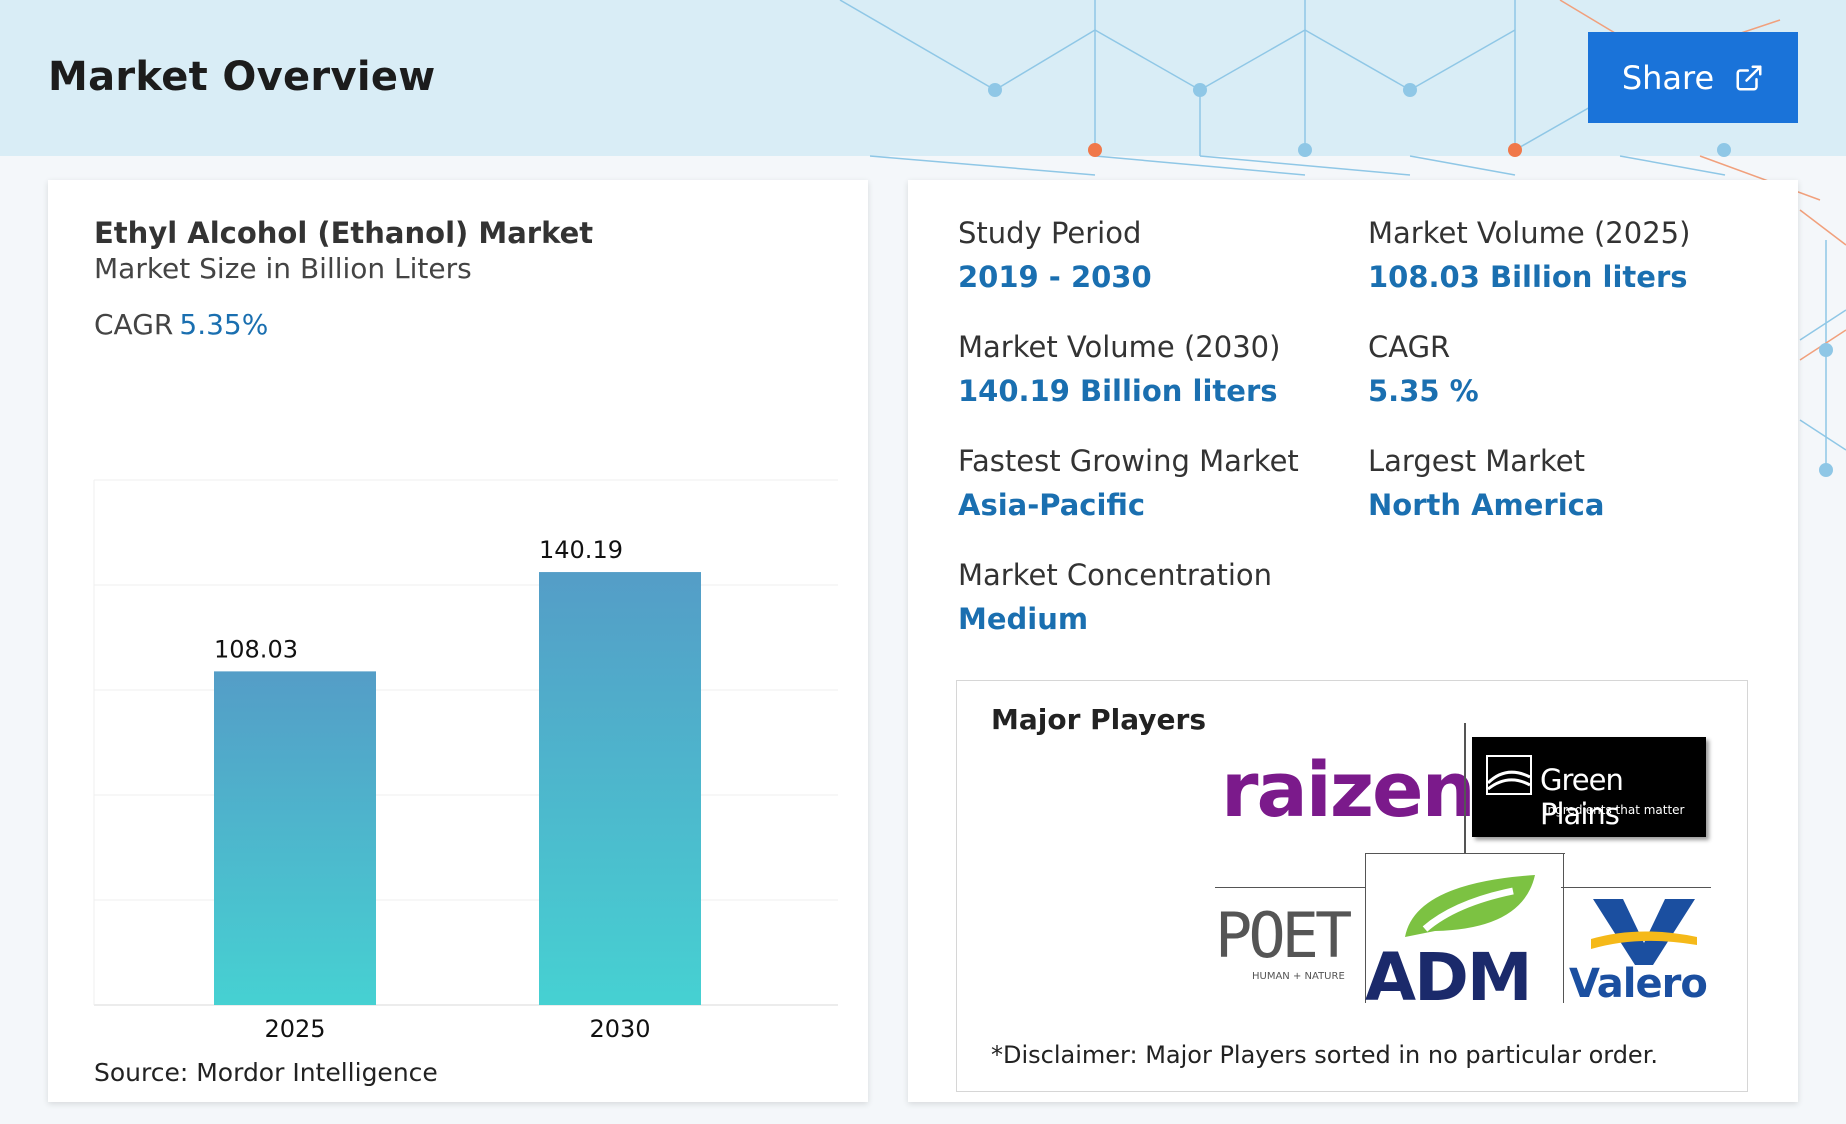 This screenshot has height=1124, width=1846. What do you see at coordinates (1749, 77) in the screenshot?
I see `external-link-icon` at bounding box center [1749, 77].